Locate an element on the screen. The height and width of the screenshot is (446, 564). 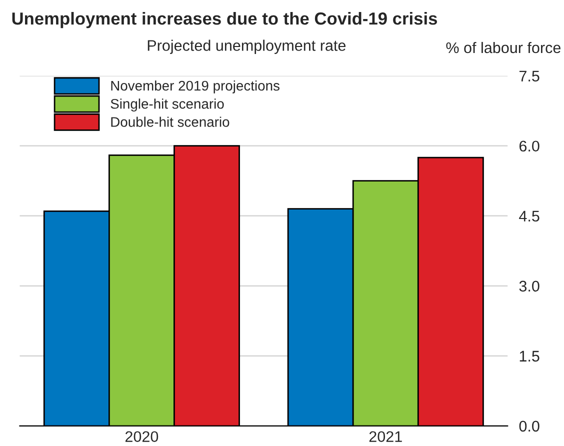
y-tick-label: 3.0 is located at coordinates (529, 286).